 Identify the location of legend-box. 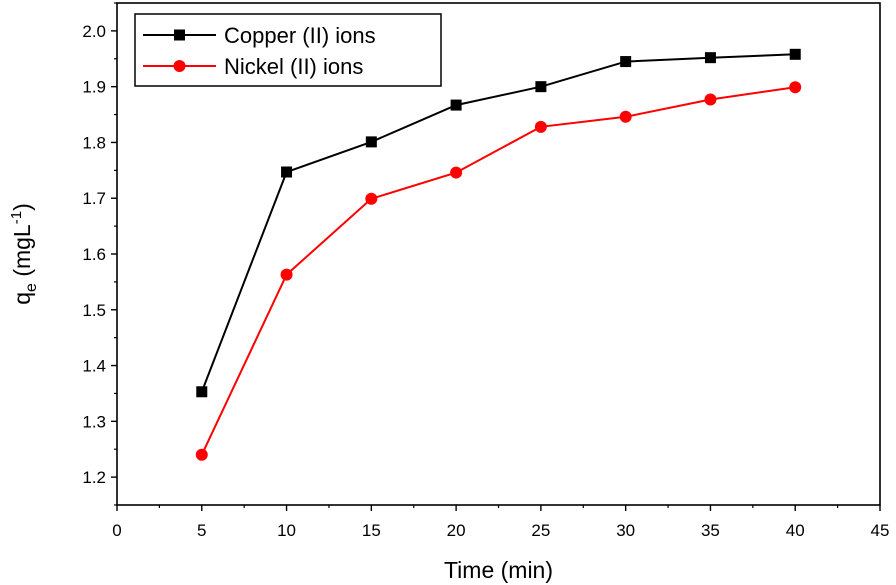
(288, 50).